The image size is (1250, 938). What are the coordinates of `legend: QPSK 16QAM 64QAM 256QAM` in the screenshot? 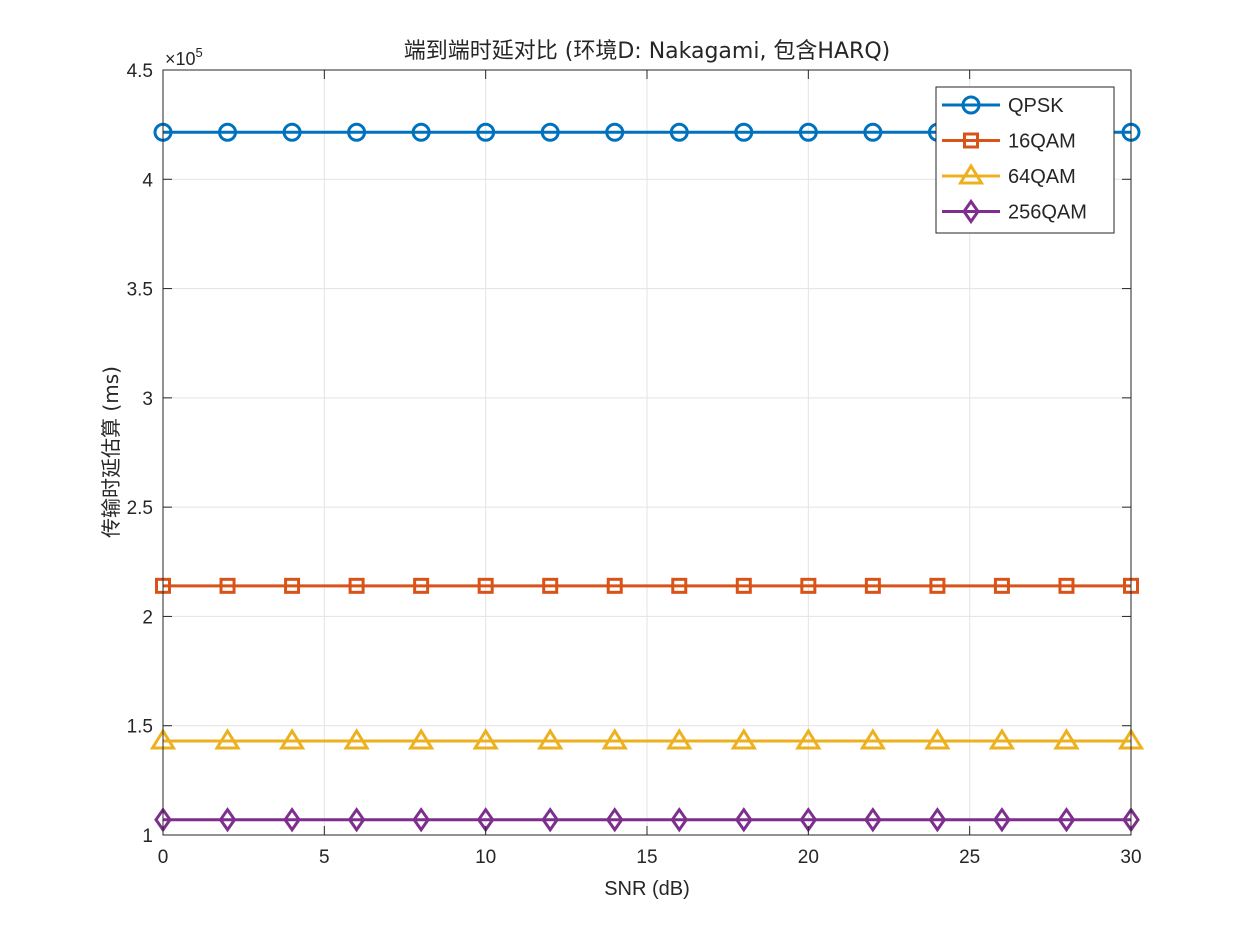 It's located at (1025, 160).